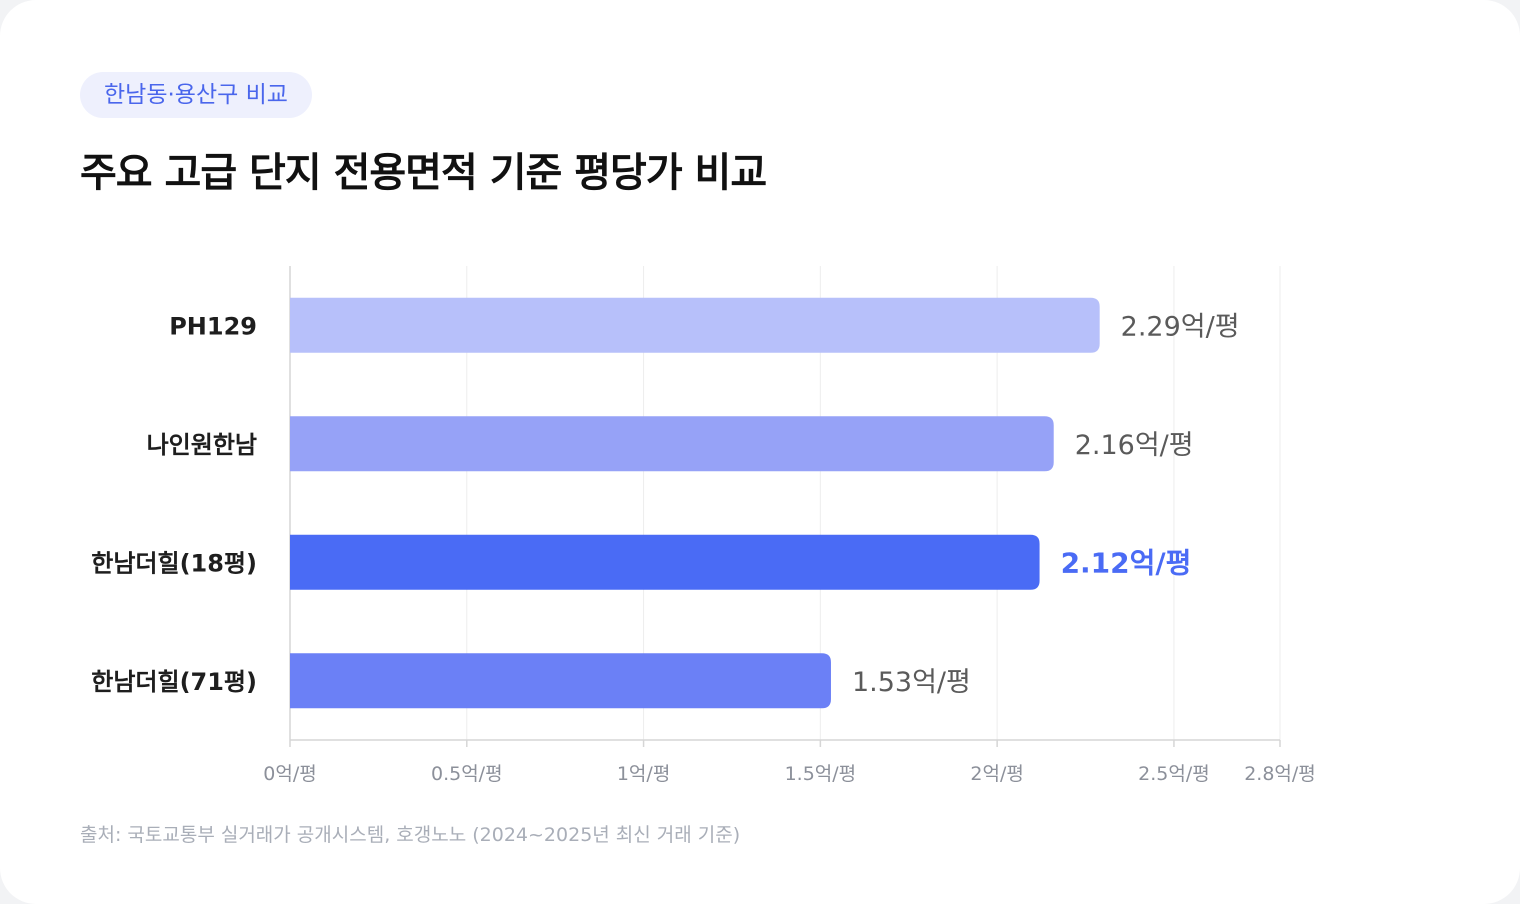  I want to click on x-tick-label: 2억/평, so click(996, 774).